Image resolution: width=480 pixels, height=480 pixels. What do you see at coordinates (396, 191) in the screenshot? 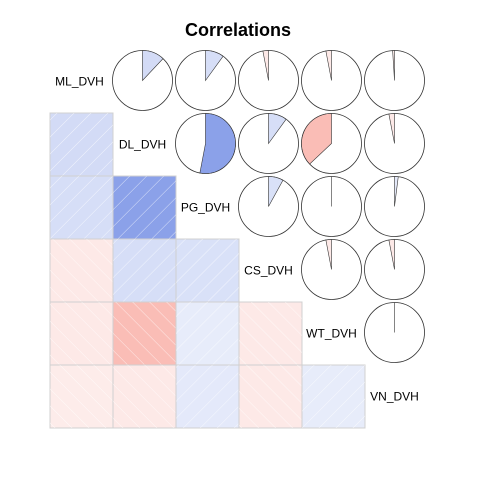
I see `pie-wedge-pg-dvh-vn-dvh` at bounding box center [396, 191].